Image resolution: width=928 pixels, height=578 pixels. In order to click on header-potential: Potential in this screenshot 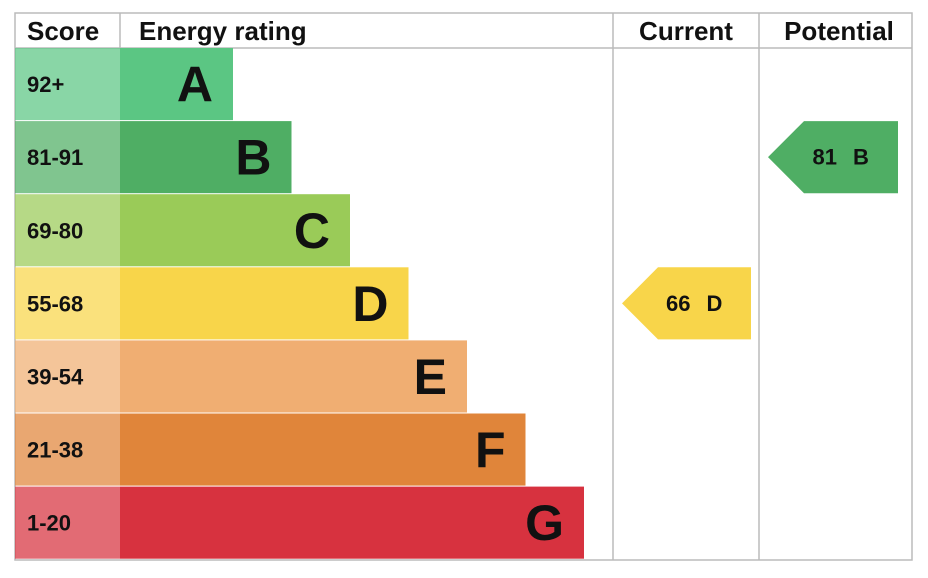, I will do `click(839, 31)`.